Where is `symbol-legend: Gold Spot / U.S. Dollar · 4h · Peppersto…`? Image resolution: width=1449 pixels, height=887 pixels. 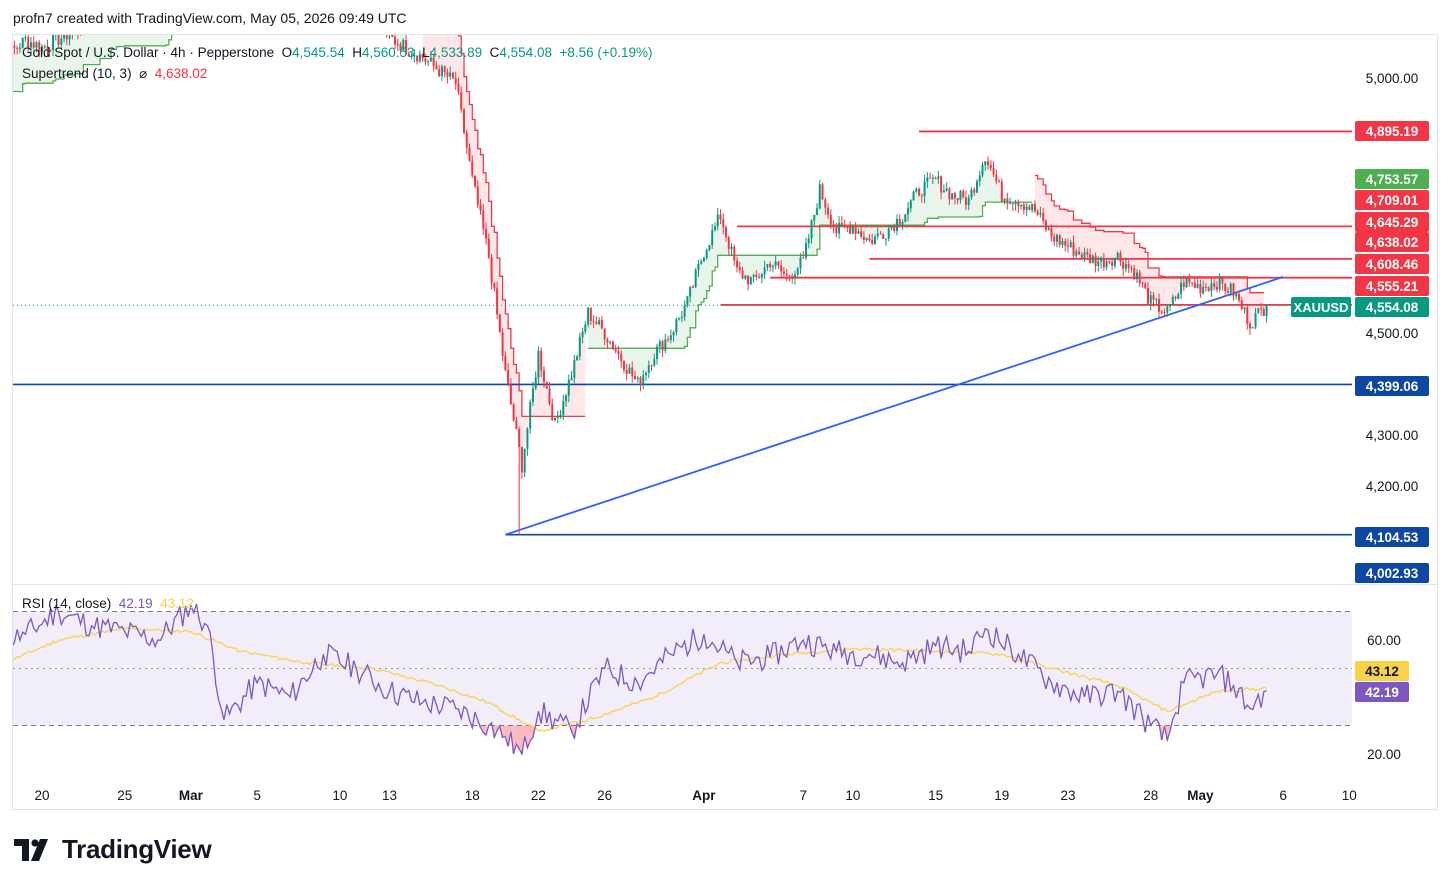 symbol-legend: Gold Spot / U.S. Dollar · 4h · Peppersto… is located at coordinates (337, 52).